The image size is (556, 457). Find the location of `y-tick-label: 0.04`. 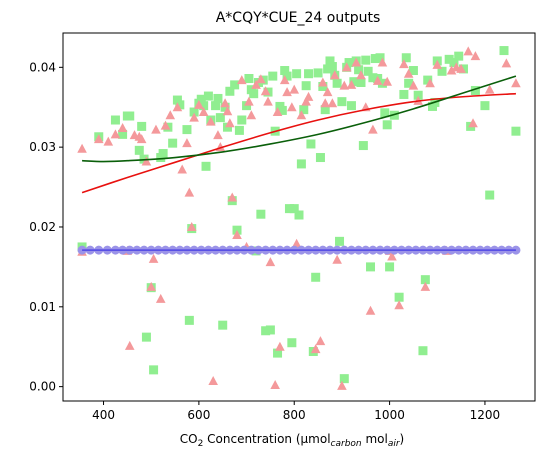

y-tick-label: 0.04 is located at coordinates (42, 67).